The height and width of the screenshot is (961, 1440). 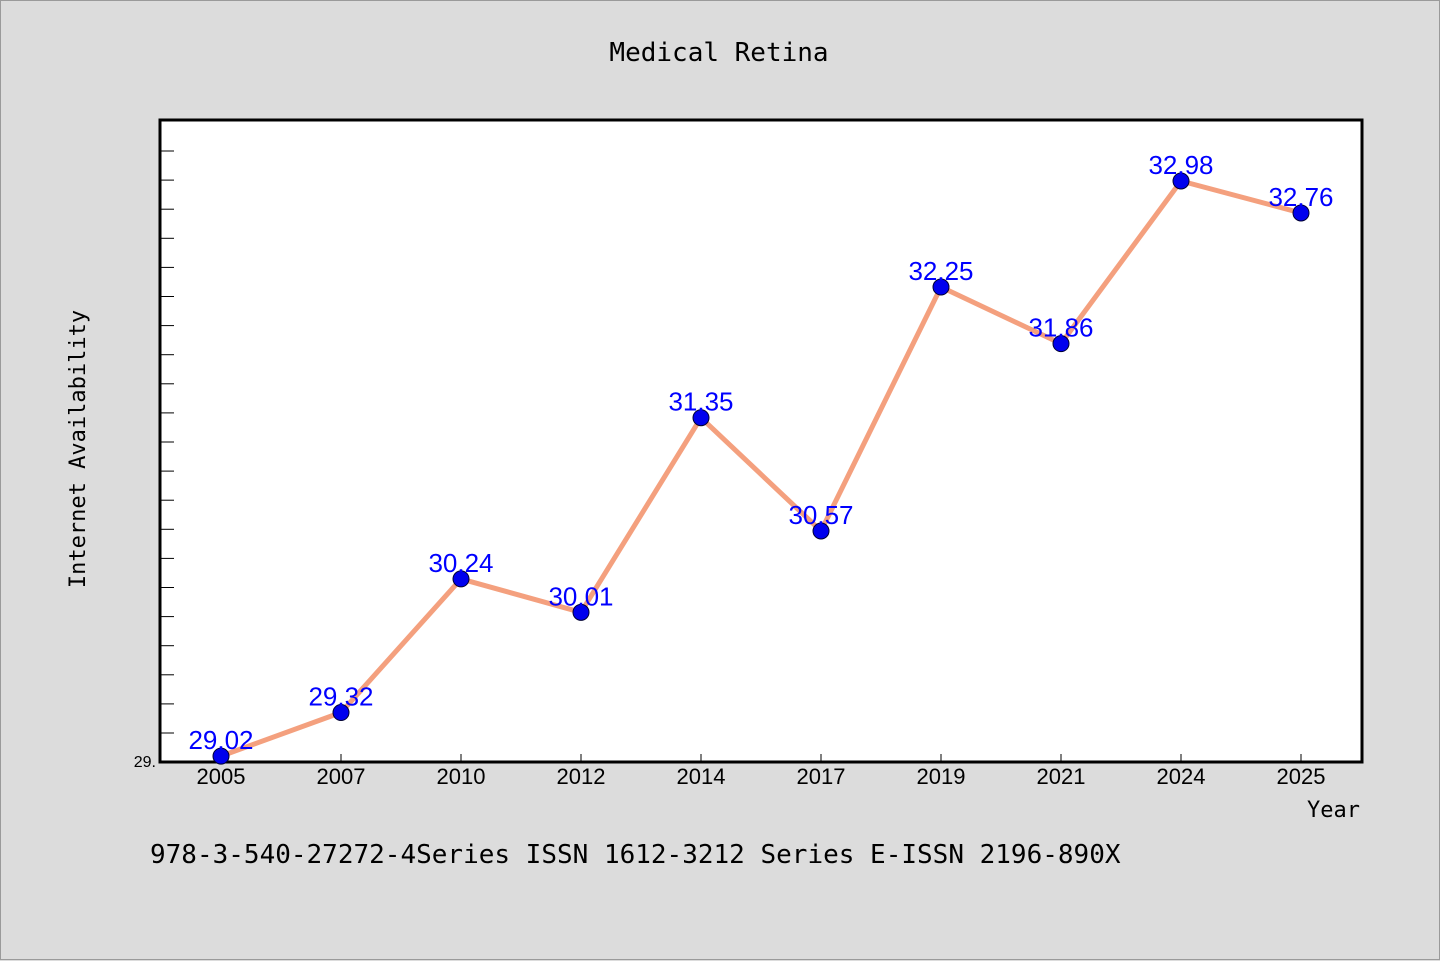 What do you see at coordinates (1333, 810) in the screenshot?
I see `x-axis-label: Year` at bounding box center [1333, 810].